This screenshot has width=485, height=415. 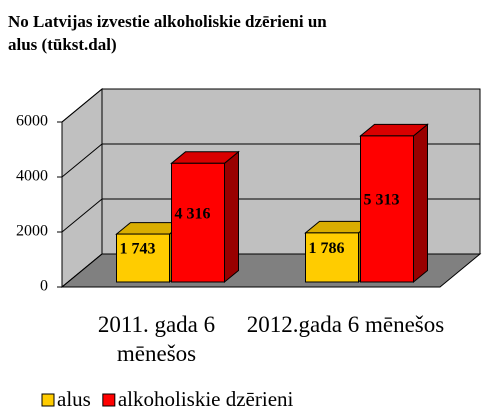 What do you see at coordinates (44, 286) in the screenshot?
I see `y-tick-label: 0` at bounding box center [44, 286].